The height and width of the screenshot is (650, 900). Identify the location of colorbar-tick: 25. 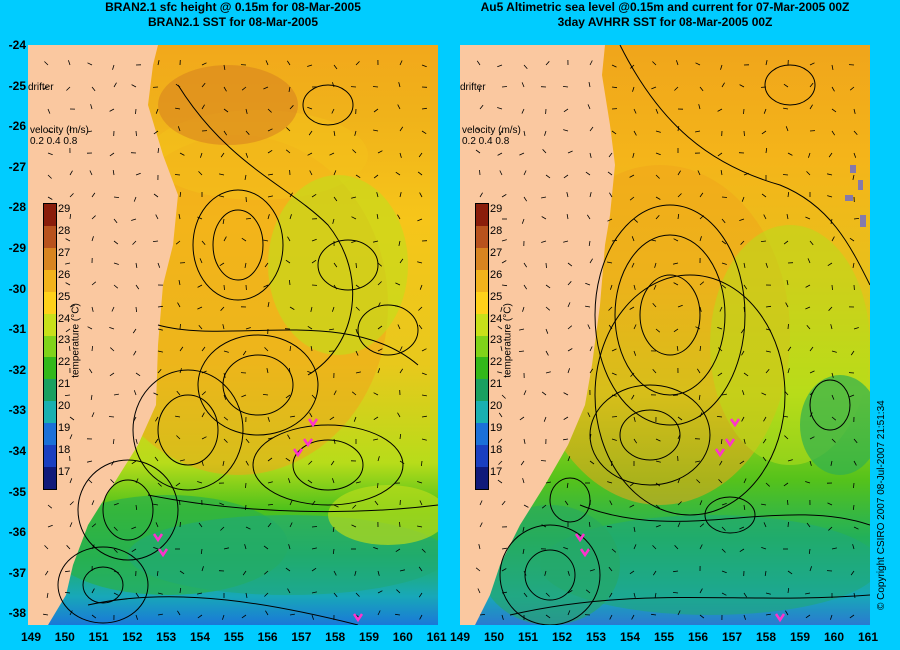
(496, 296).